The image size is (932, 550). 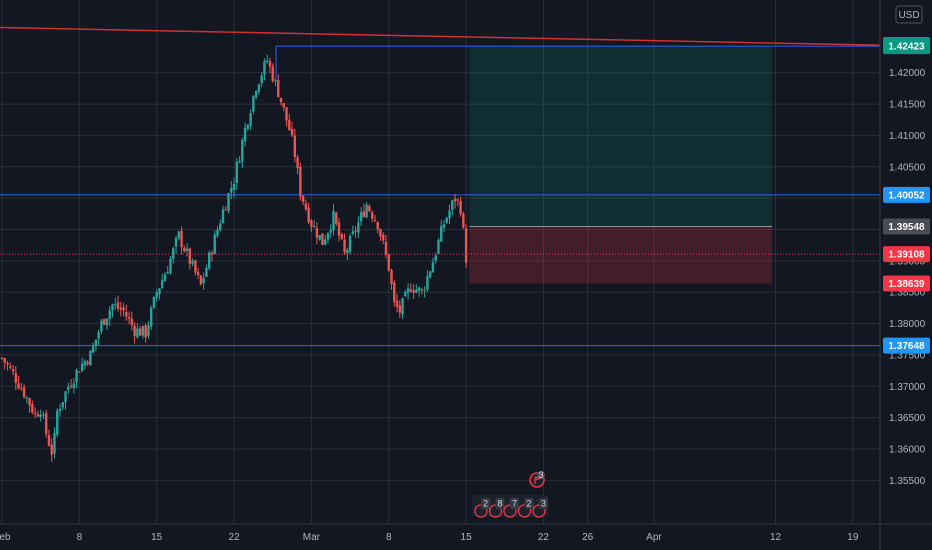 I want to click on stop-price-tag-bg, so click(x=906, y=283).